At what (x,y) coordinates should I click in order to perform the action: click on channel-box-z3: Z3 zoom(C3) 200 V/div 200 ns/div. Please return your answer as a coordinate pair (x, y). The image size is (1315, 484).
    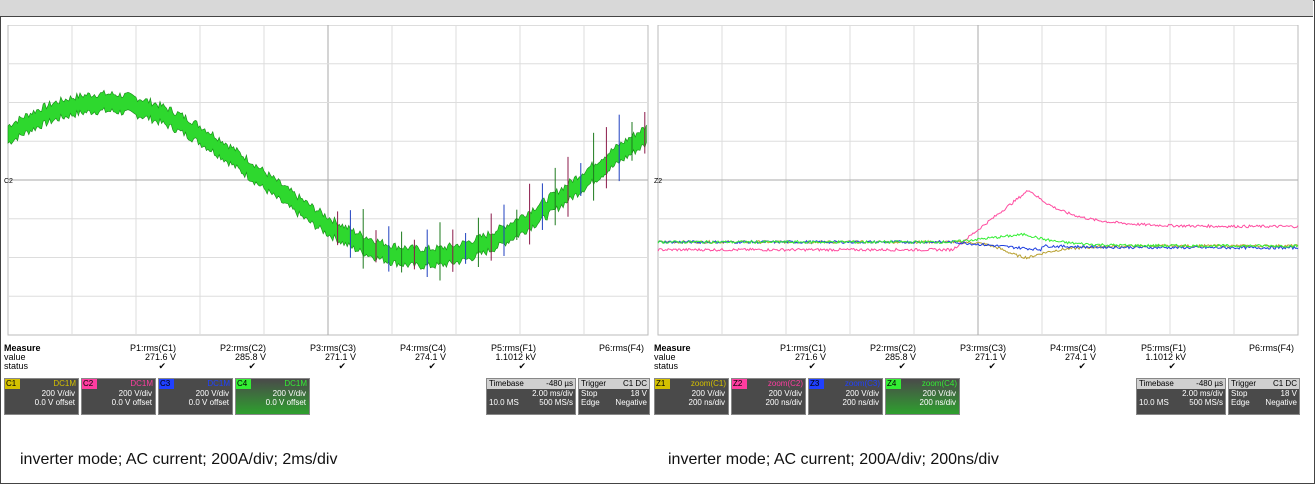
    Looking at the image, I should click on (845, 396).